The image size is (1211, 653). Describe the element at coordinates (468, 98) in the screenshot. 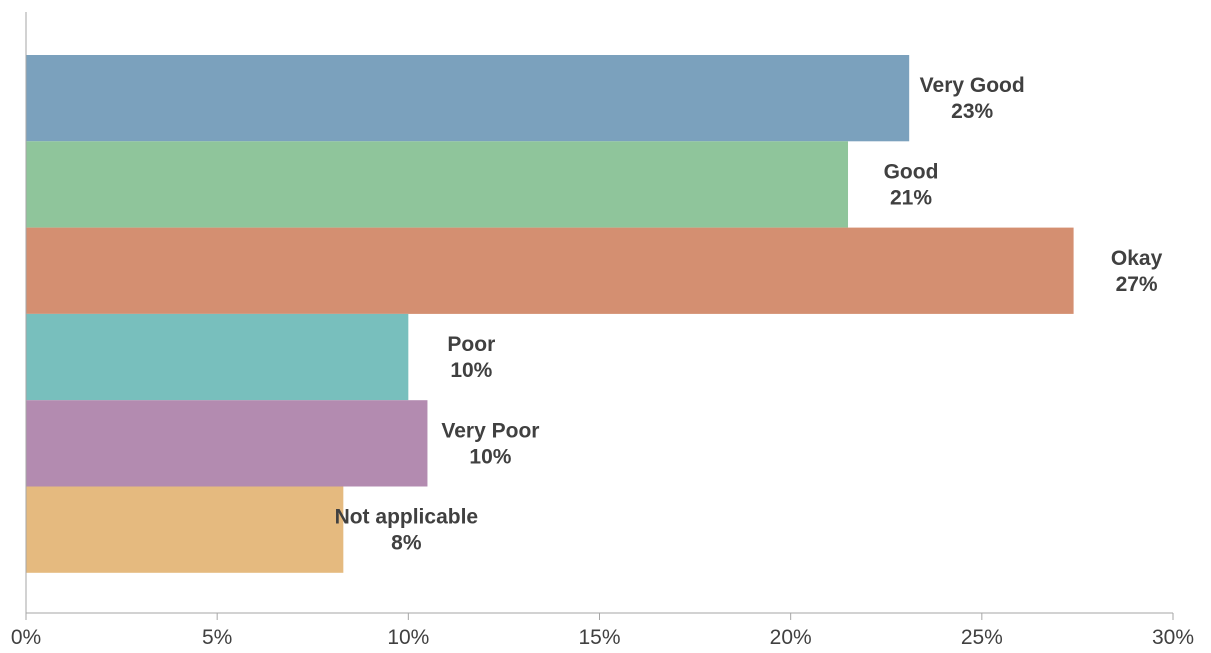

I see `bar-very-good` at that location.